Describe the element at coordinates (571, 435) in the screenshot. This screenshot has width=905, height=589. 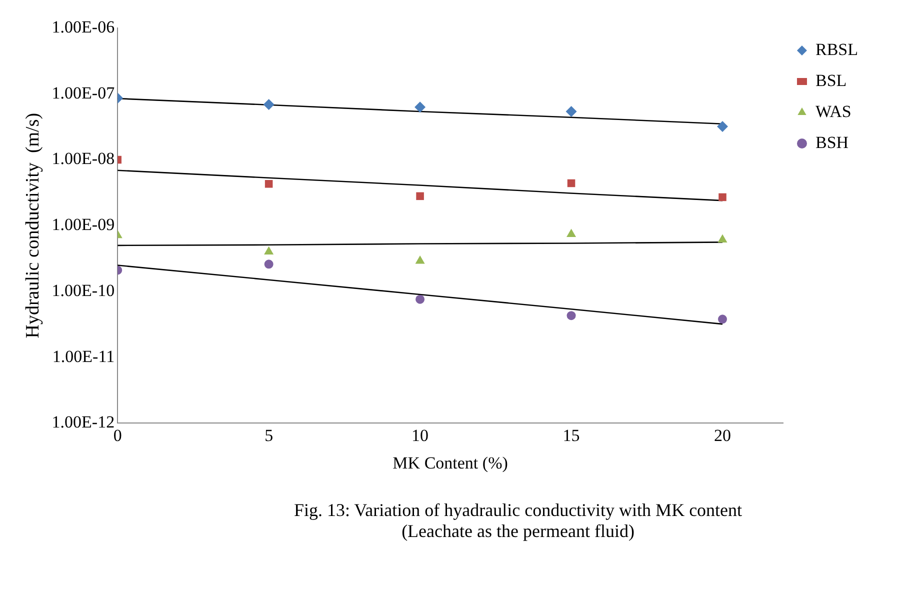
I see `x-tick-label: 15` at that location.